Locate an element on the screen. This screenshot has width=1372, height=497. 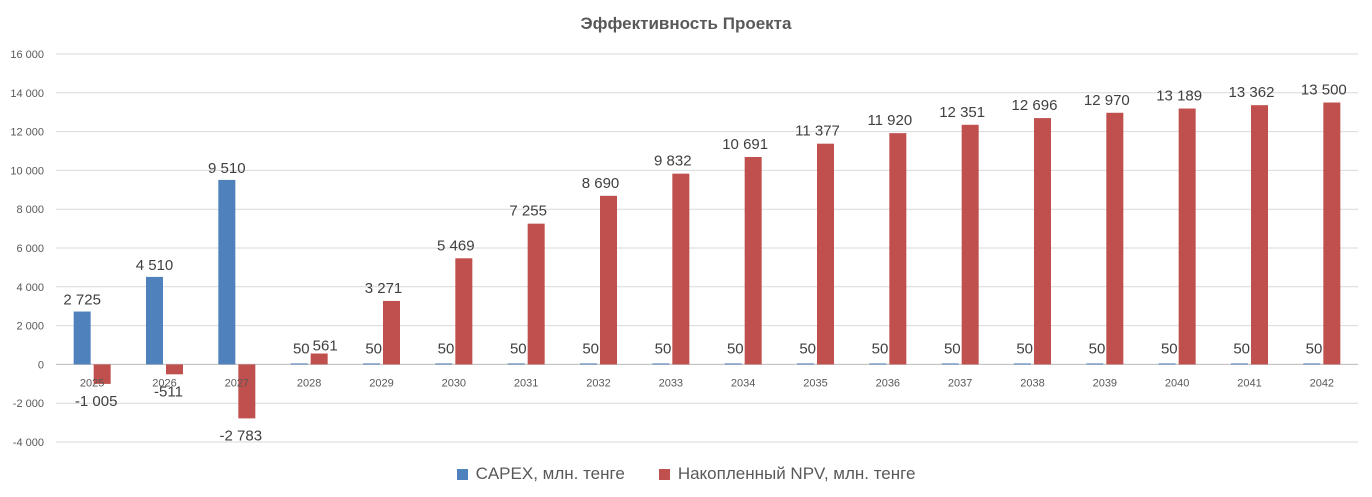
y-tick-label: 2 000 is located at coordinates (30, 327).